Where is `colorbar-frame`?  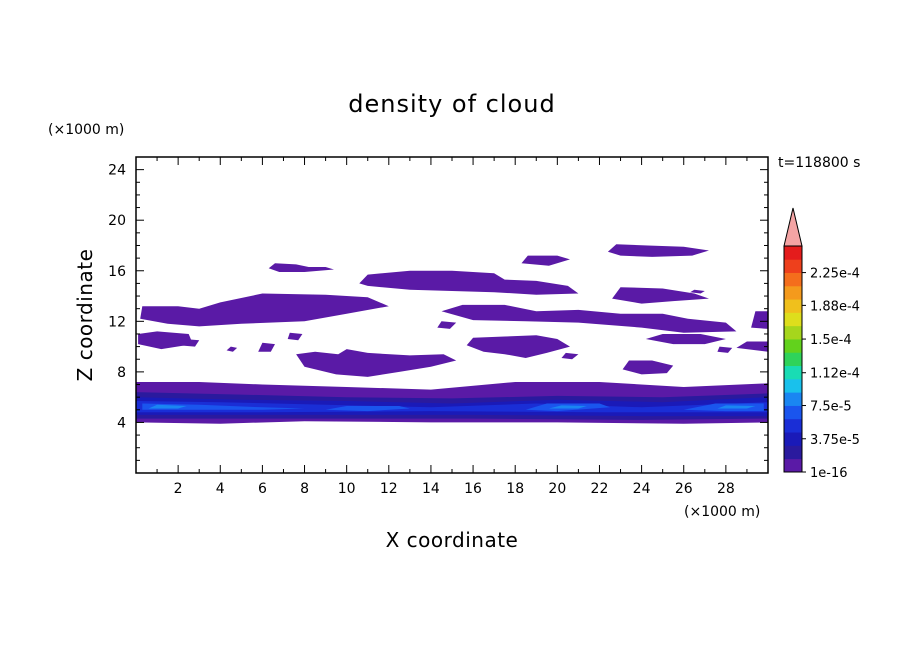
colorbar-frame is located at coordinates (793, 359).